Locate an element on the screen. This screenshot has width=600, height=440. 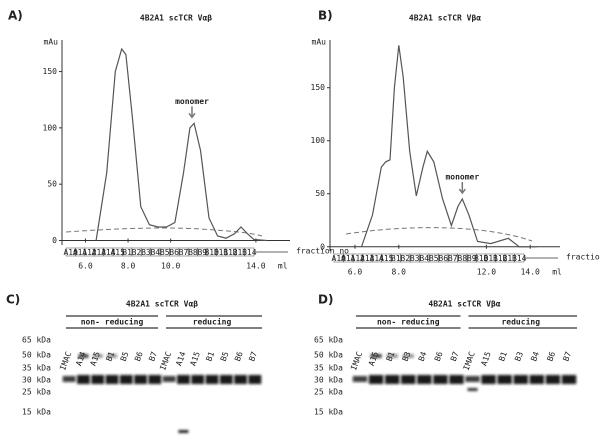
group-label: reducing is located at coordinates (212, 322).